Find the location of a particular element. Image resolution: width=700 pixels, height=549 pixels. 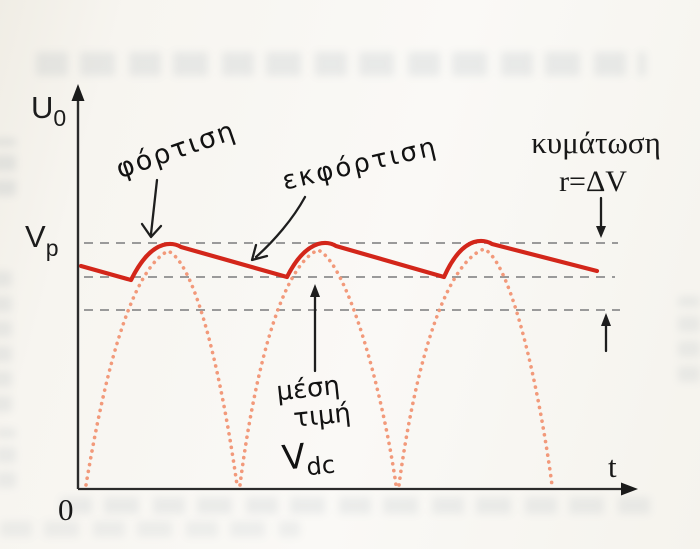

y-axis-arrowhead-icon is located at coordinates (78, 92).